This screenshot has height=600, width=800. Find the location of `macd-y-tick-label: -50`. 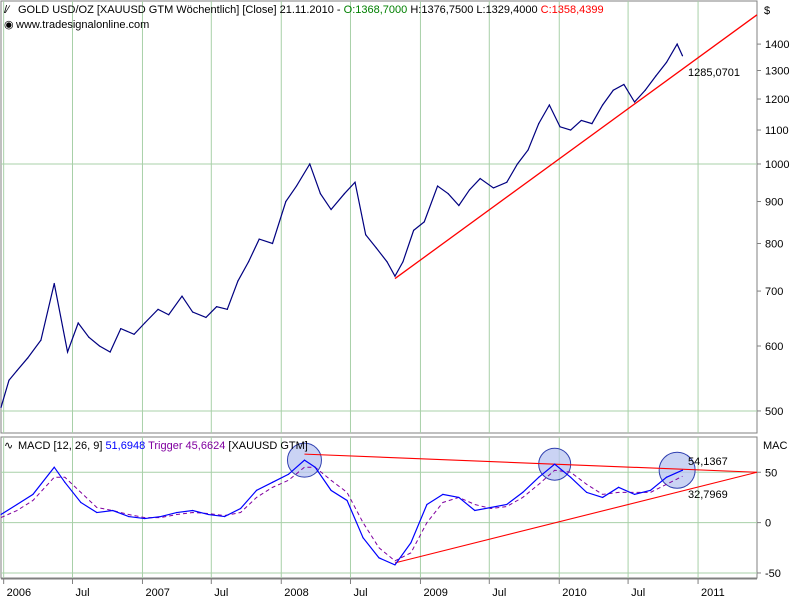

macd-y-tick-label: -50 is located at coordinates (773, 574).